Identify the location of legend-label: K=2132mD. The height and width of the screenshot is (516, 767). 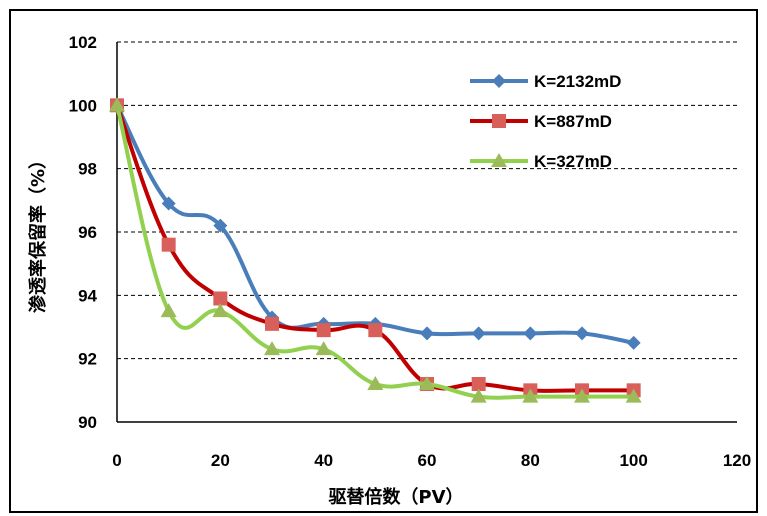
(577, 81).